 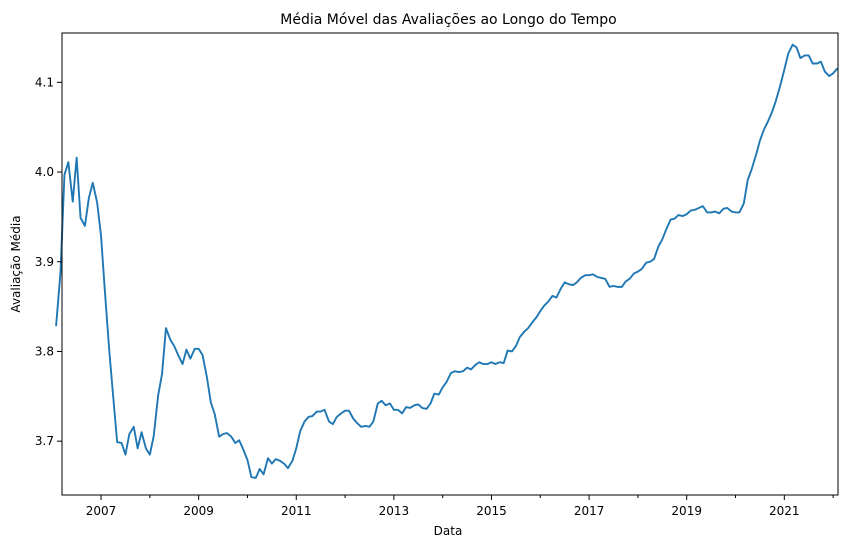 What do you see at coordinates (394, 511) in the screenshot?
I see `x-tick-label: 2013` at bounding box center [394, 511].